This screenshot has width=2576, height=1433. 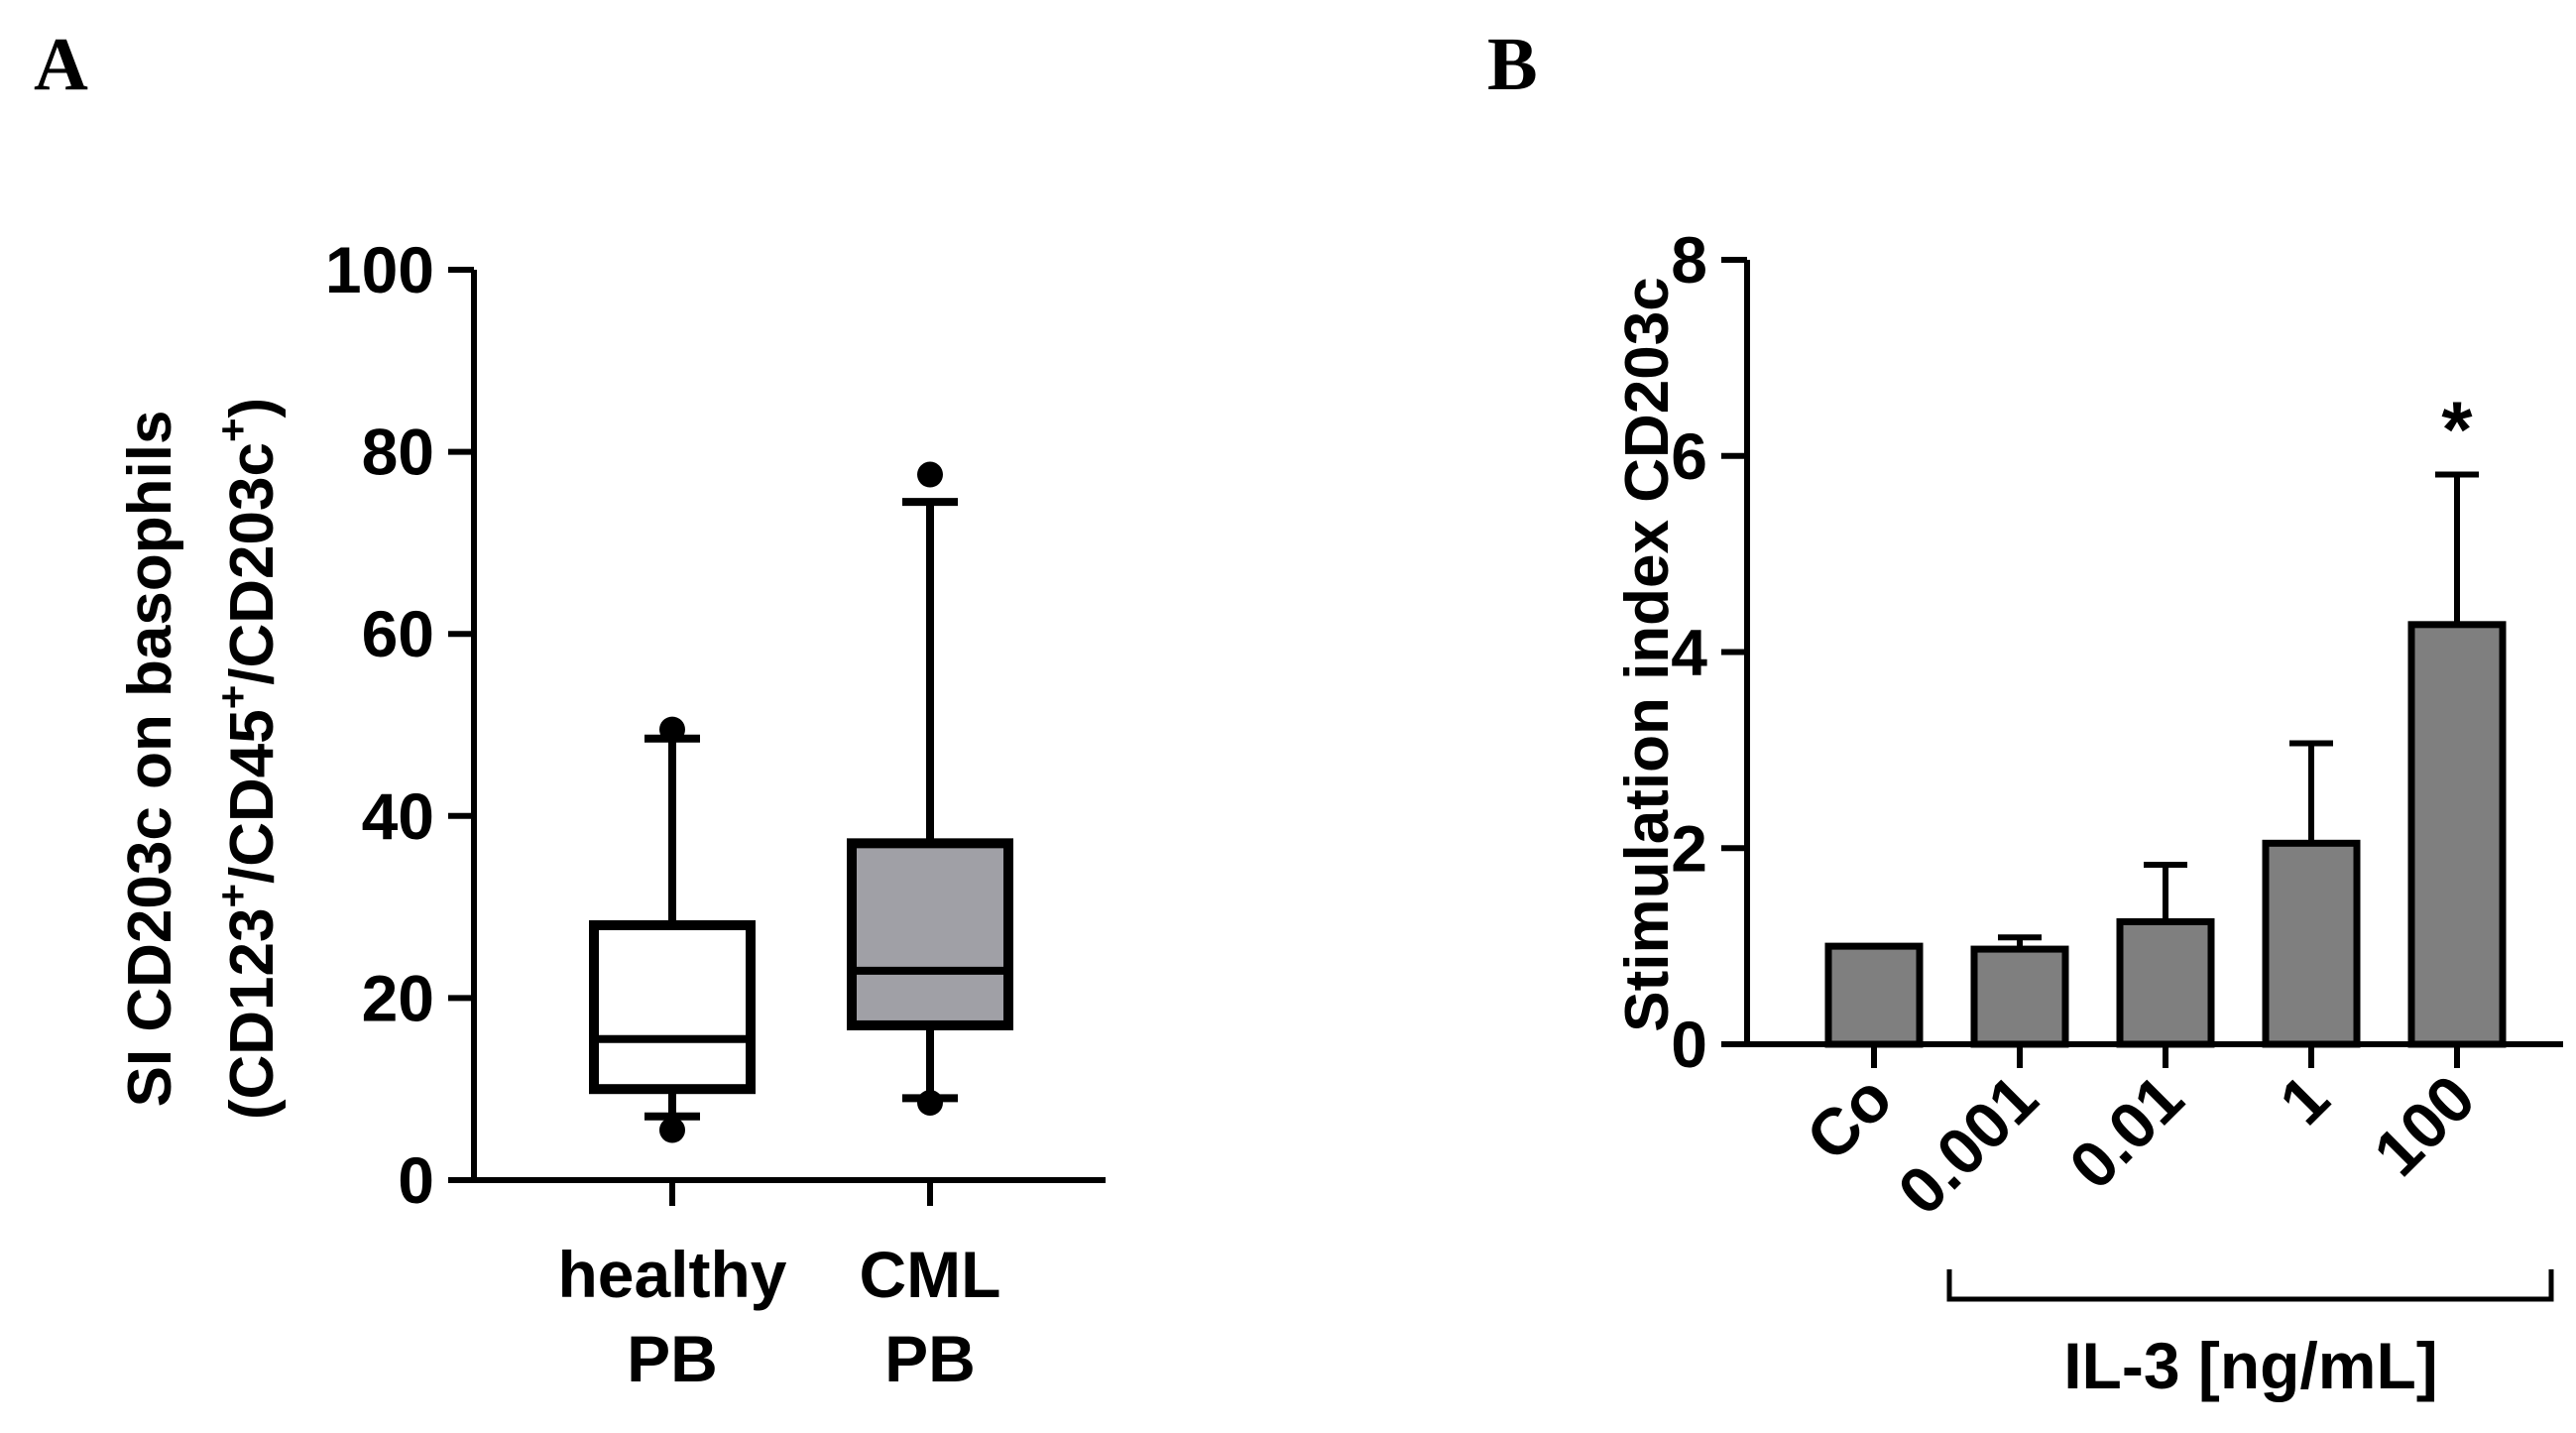 I want to click on panel-a-ylabel-line1: SI CD203c on basophils, so click(x=150, y=759).